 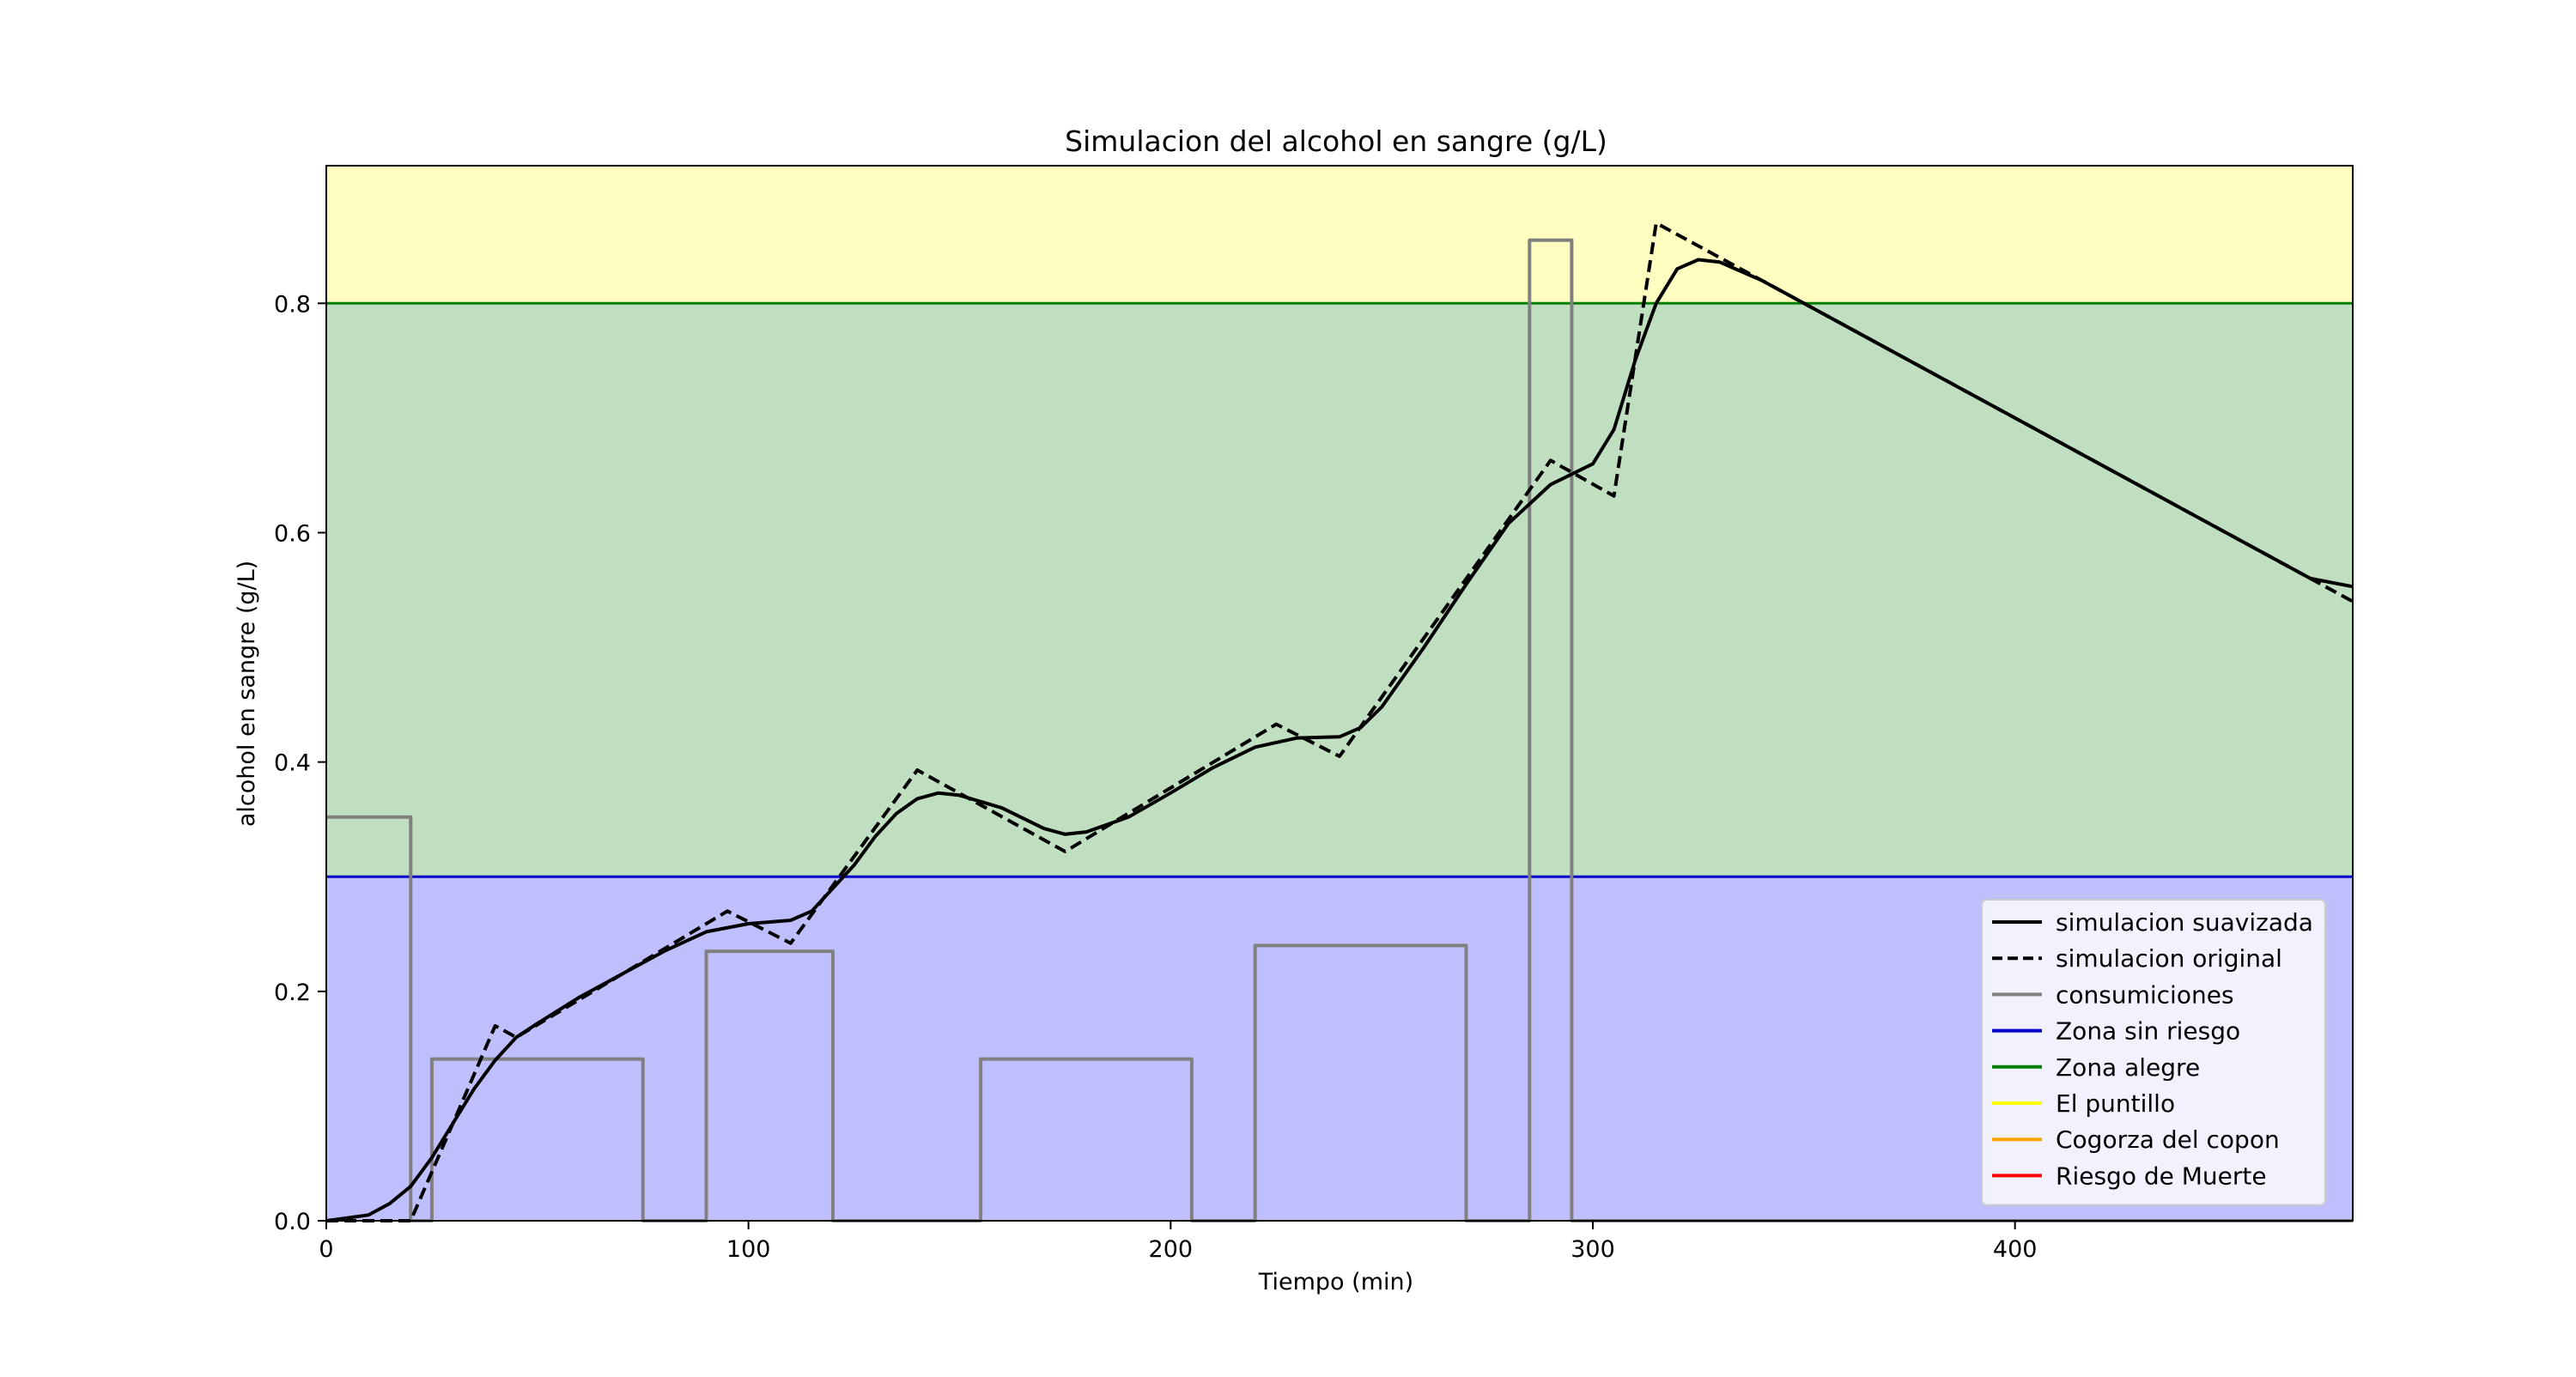 What do you see at coordinates (2162, 1176) in the screenshot?
I see `legend-label-7: Riesgo de Muerte` at bounding box center [2162, 1176].